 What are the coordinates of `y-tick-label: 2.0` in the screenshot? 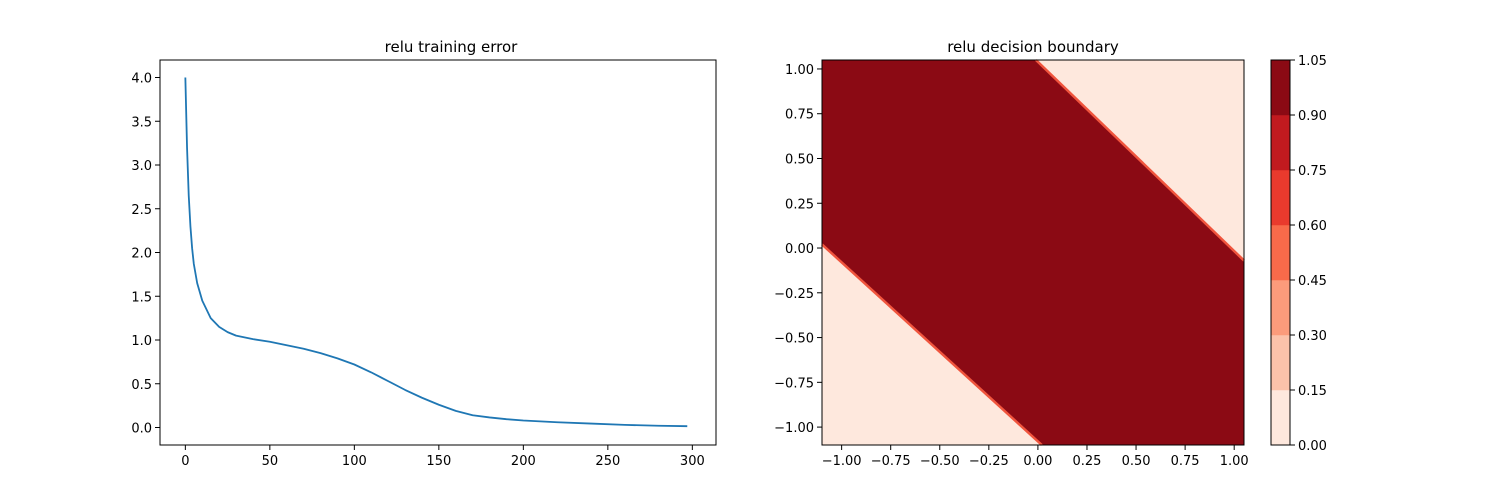 It's located at (141, 254).